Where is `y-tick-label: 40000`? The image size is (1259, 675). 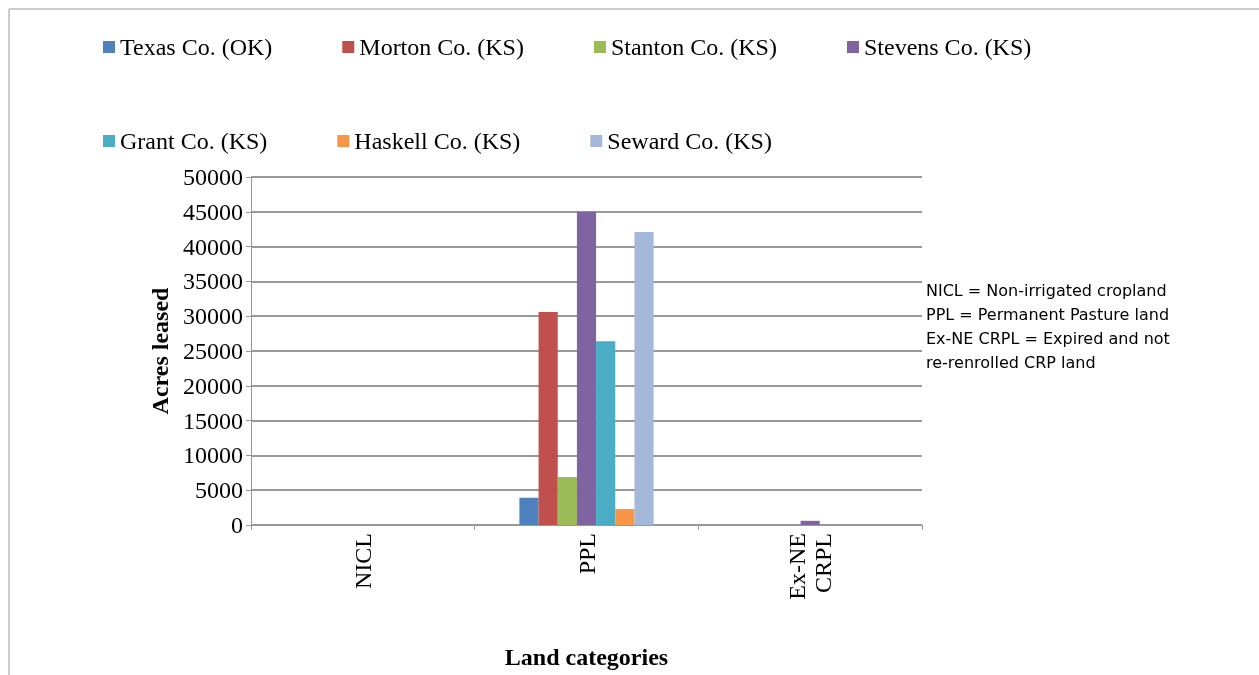
y-tick-label: 40000 is located at coordinates (213, 246).